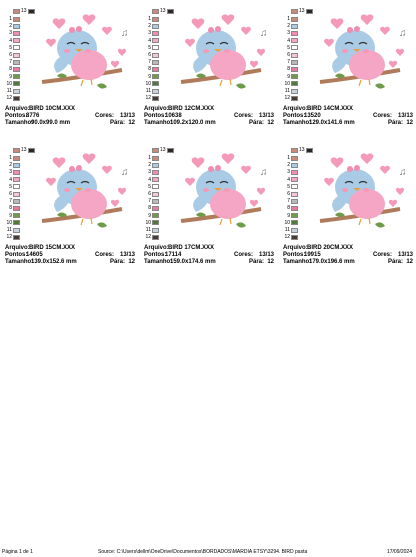  What do you see at coordinates (399, 552) in the screenshot?
I see `date: 17/09/2024` at bounding box center [399, 552].